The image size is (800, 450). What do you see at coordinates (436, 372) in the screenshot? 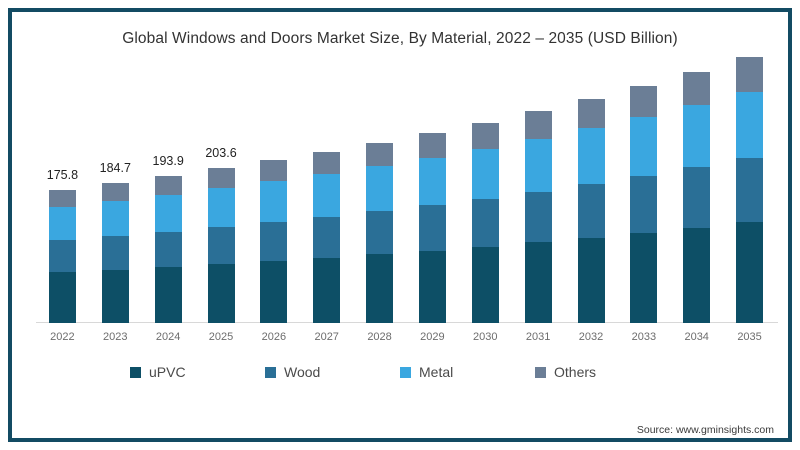
I see `legend-label: Metal` at bounding box center [436, 372].